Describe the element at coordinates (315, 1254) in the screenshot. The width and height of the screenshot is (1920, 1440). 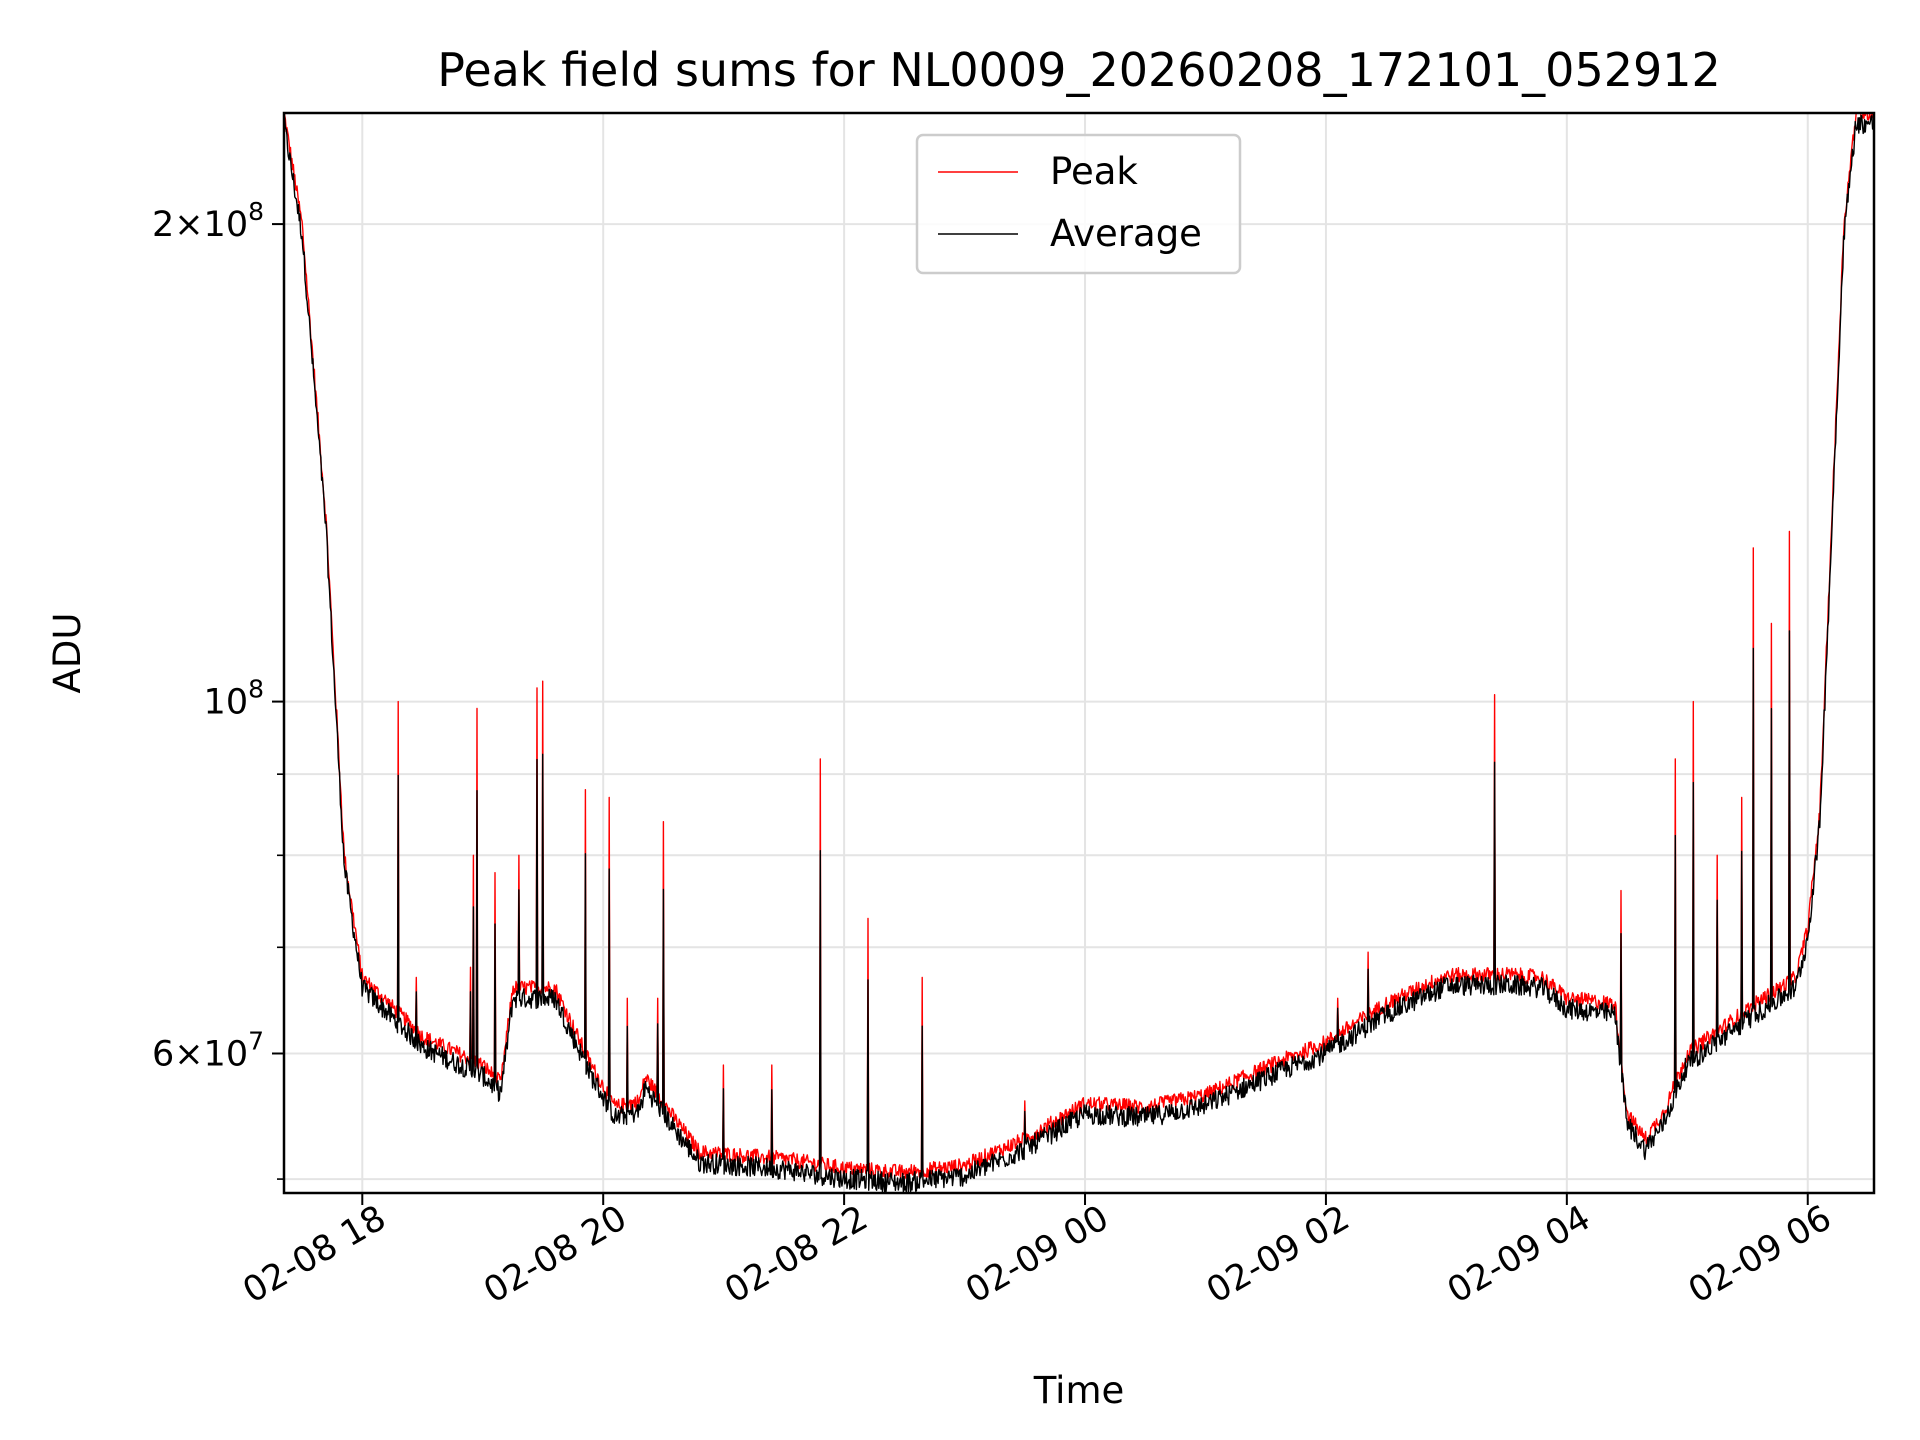
I see `x-tick-label: 02-08 18` at that location.